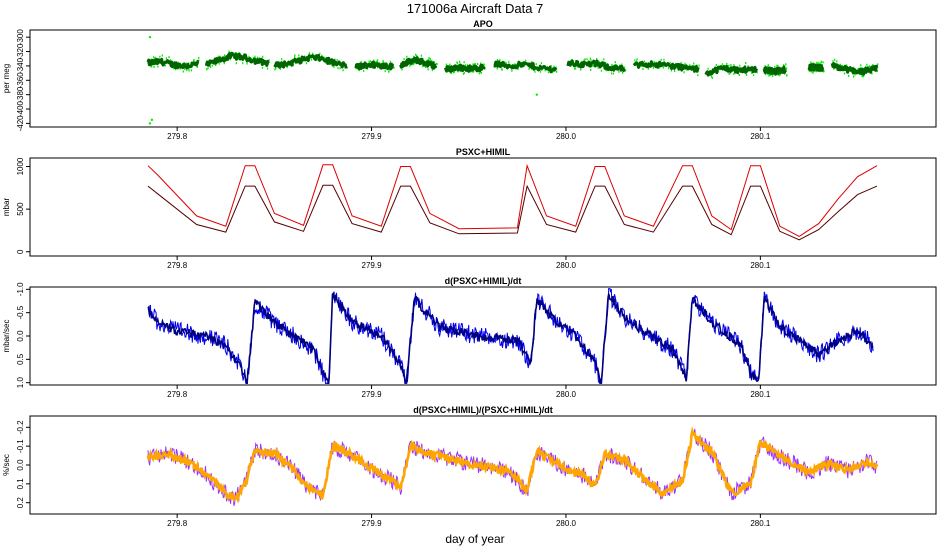 This screenshot has height=550, width=950. What do you see at coordinates (483, 410) in the screenshot?
I see `panel-title: d(PSXC+HIMIL)/(PSXC+HIMIL)/dt` at bounding box center [483, 410].